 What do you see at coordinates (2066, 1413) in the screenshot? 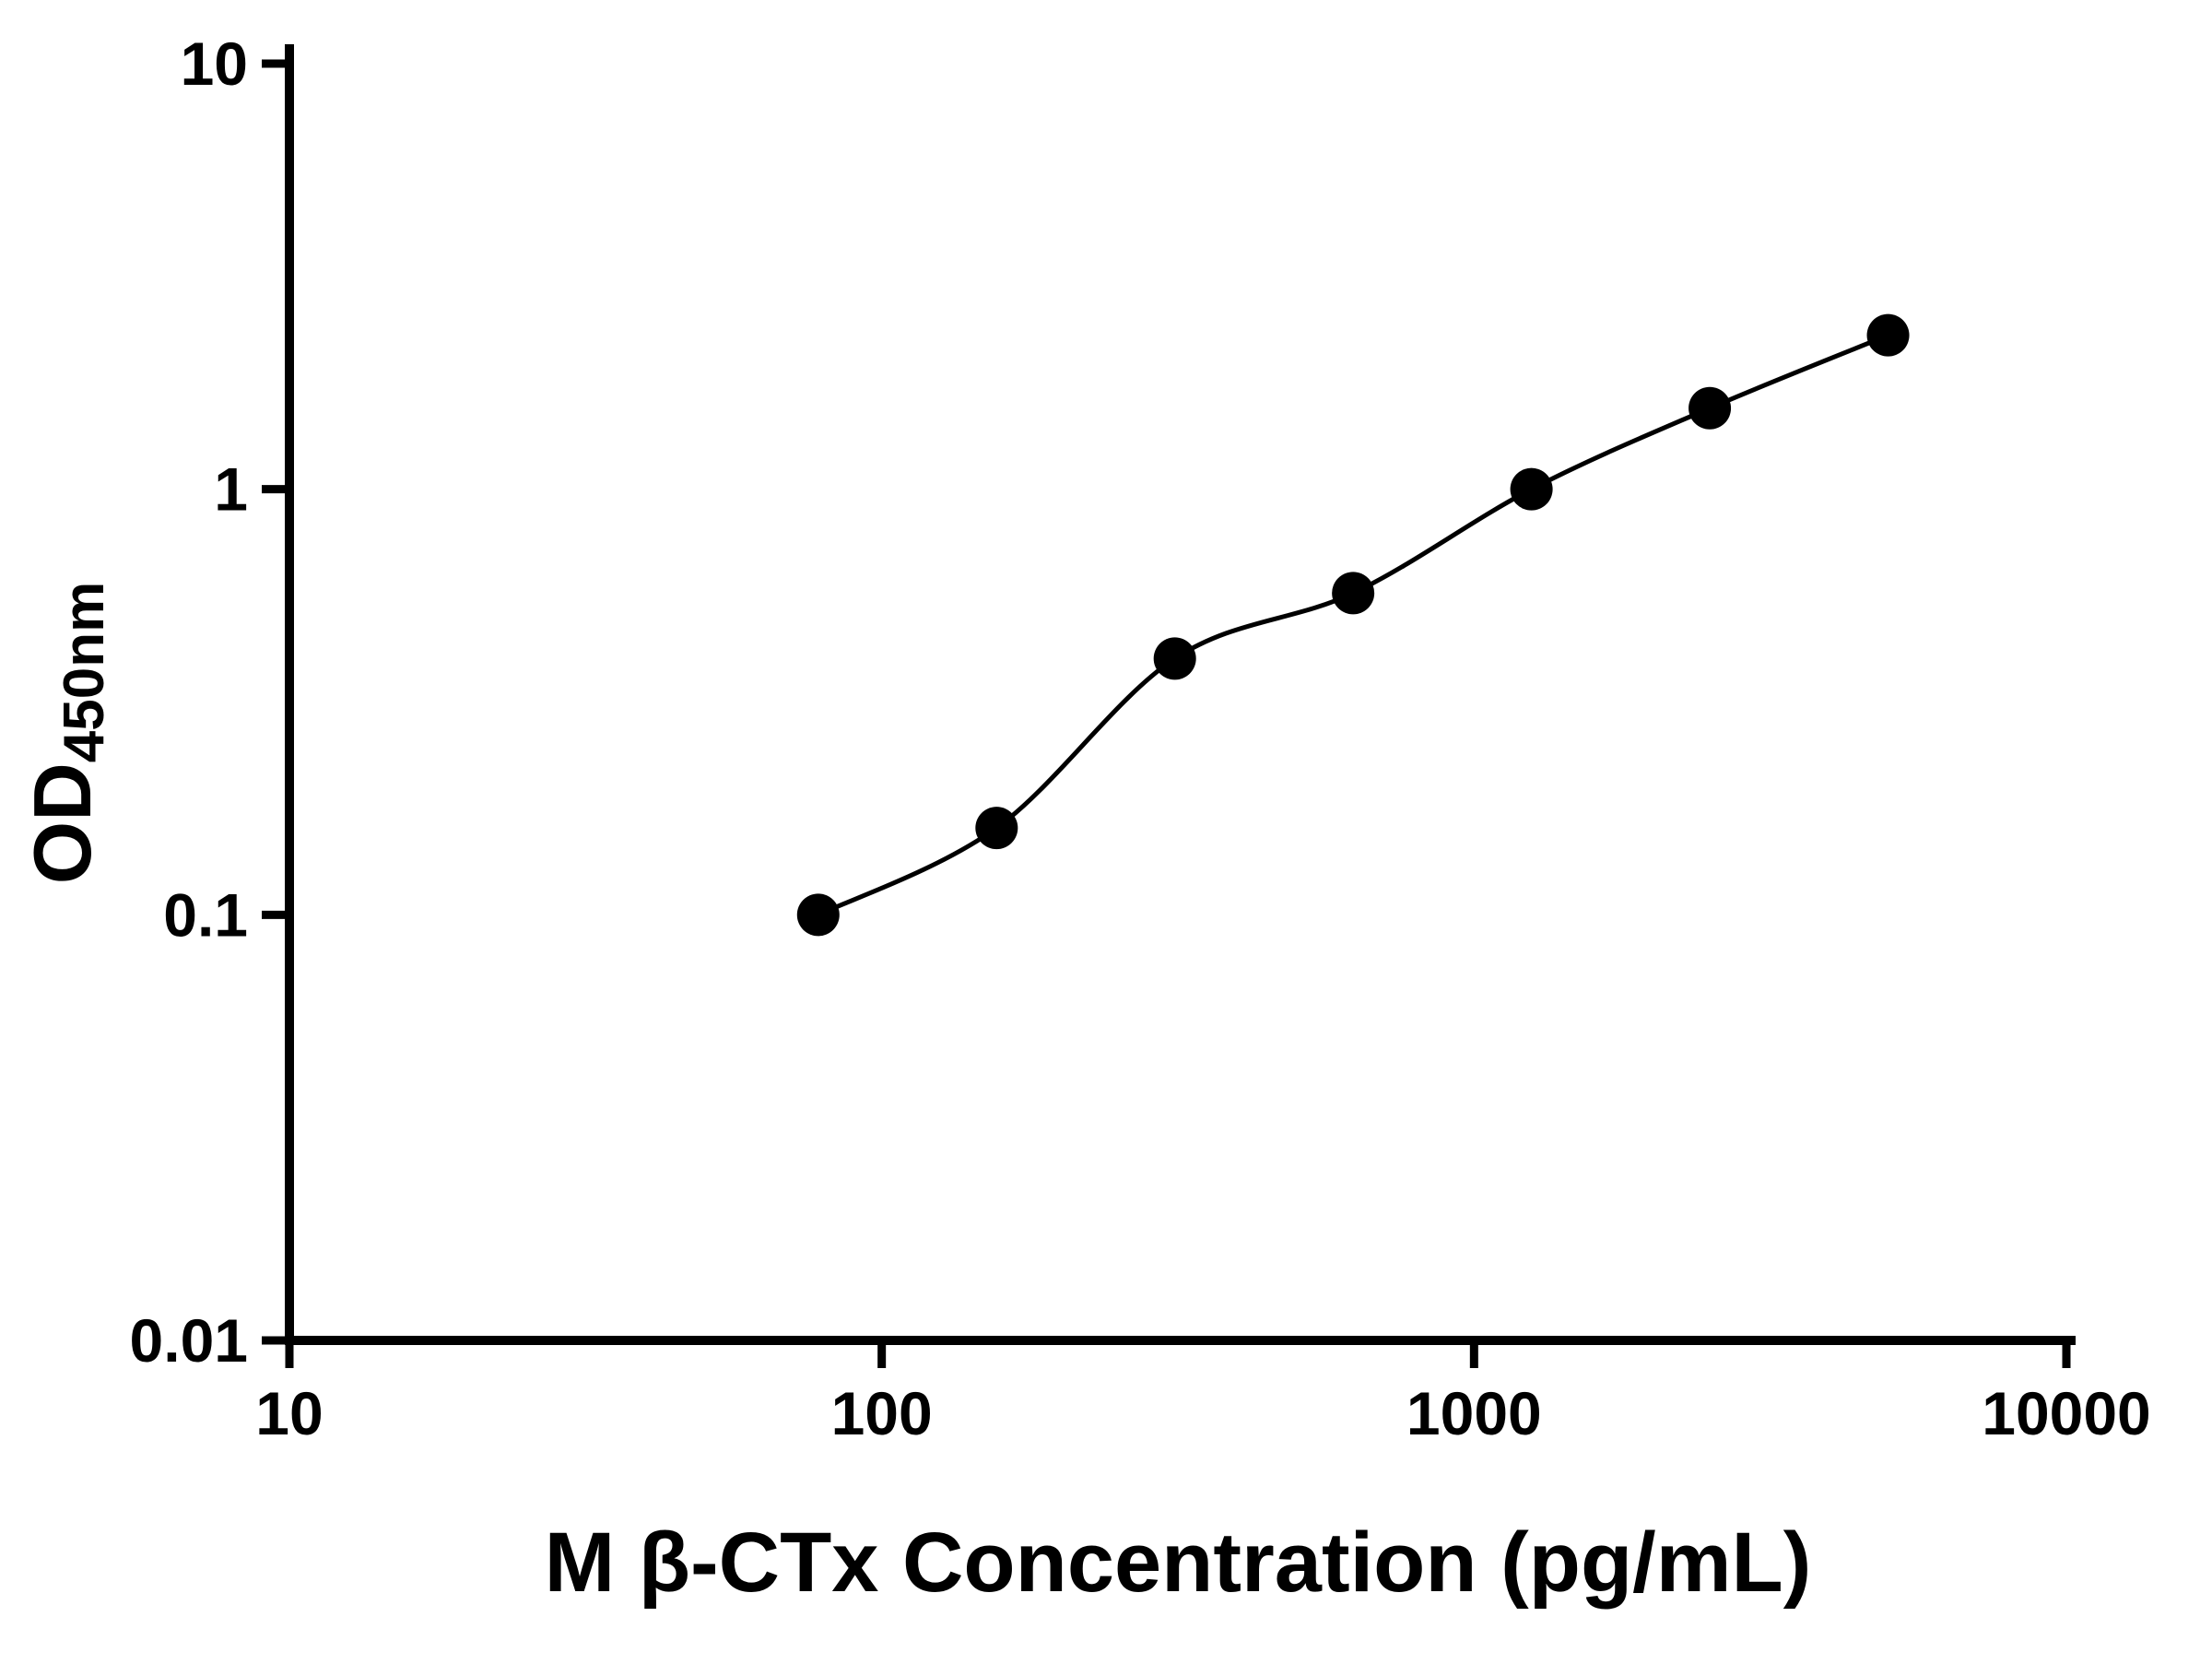
I see `x-tick-label: 10000` at bounding box center [2066, 1413].